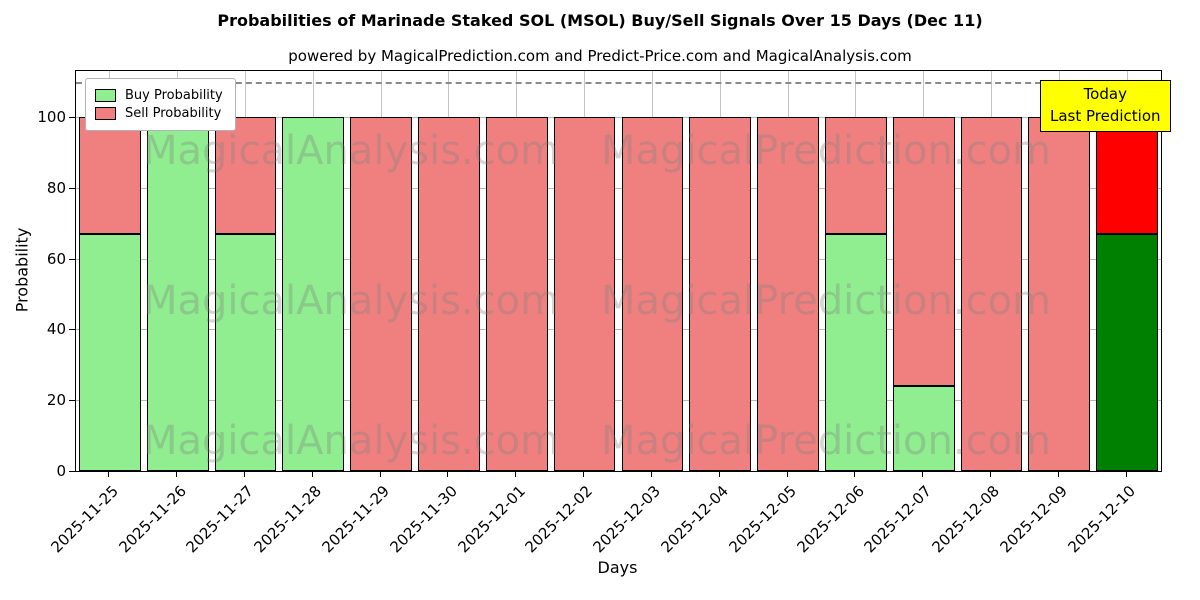  I want to click on today-annotation: Today Last Prediction, so click(1105, 106).